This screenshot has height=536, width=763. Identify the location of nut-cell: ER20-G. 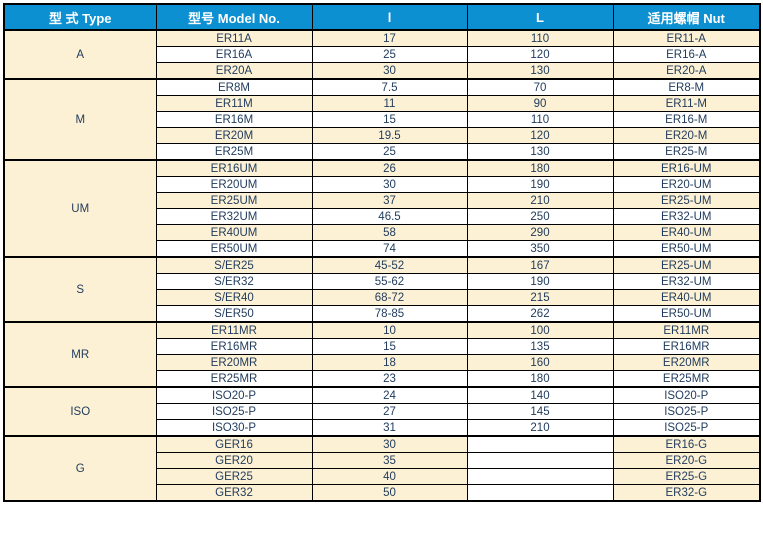
(686, 460).